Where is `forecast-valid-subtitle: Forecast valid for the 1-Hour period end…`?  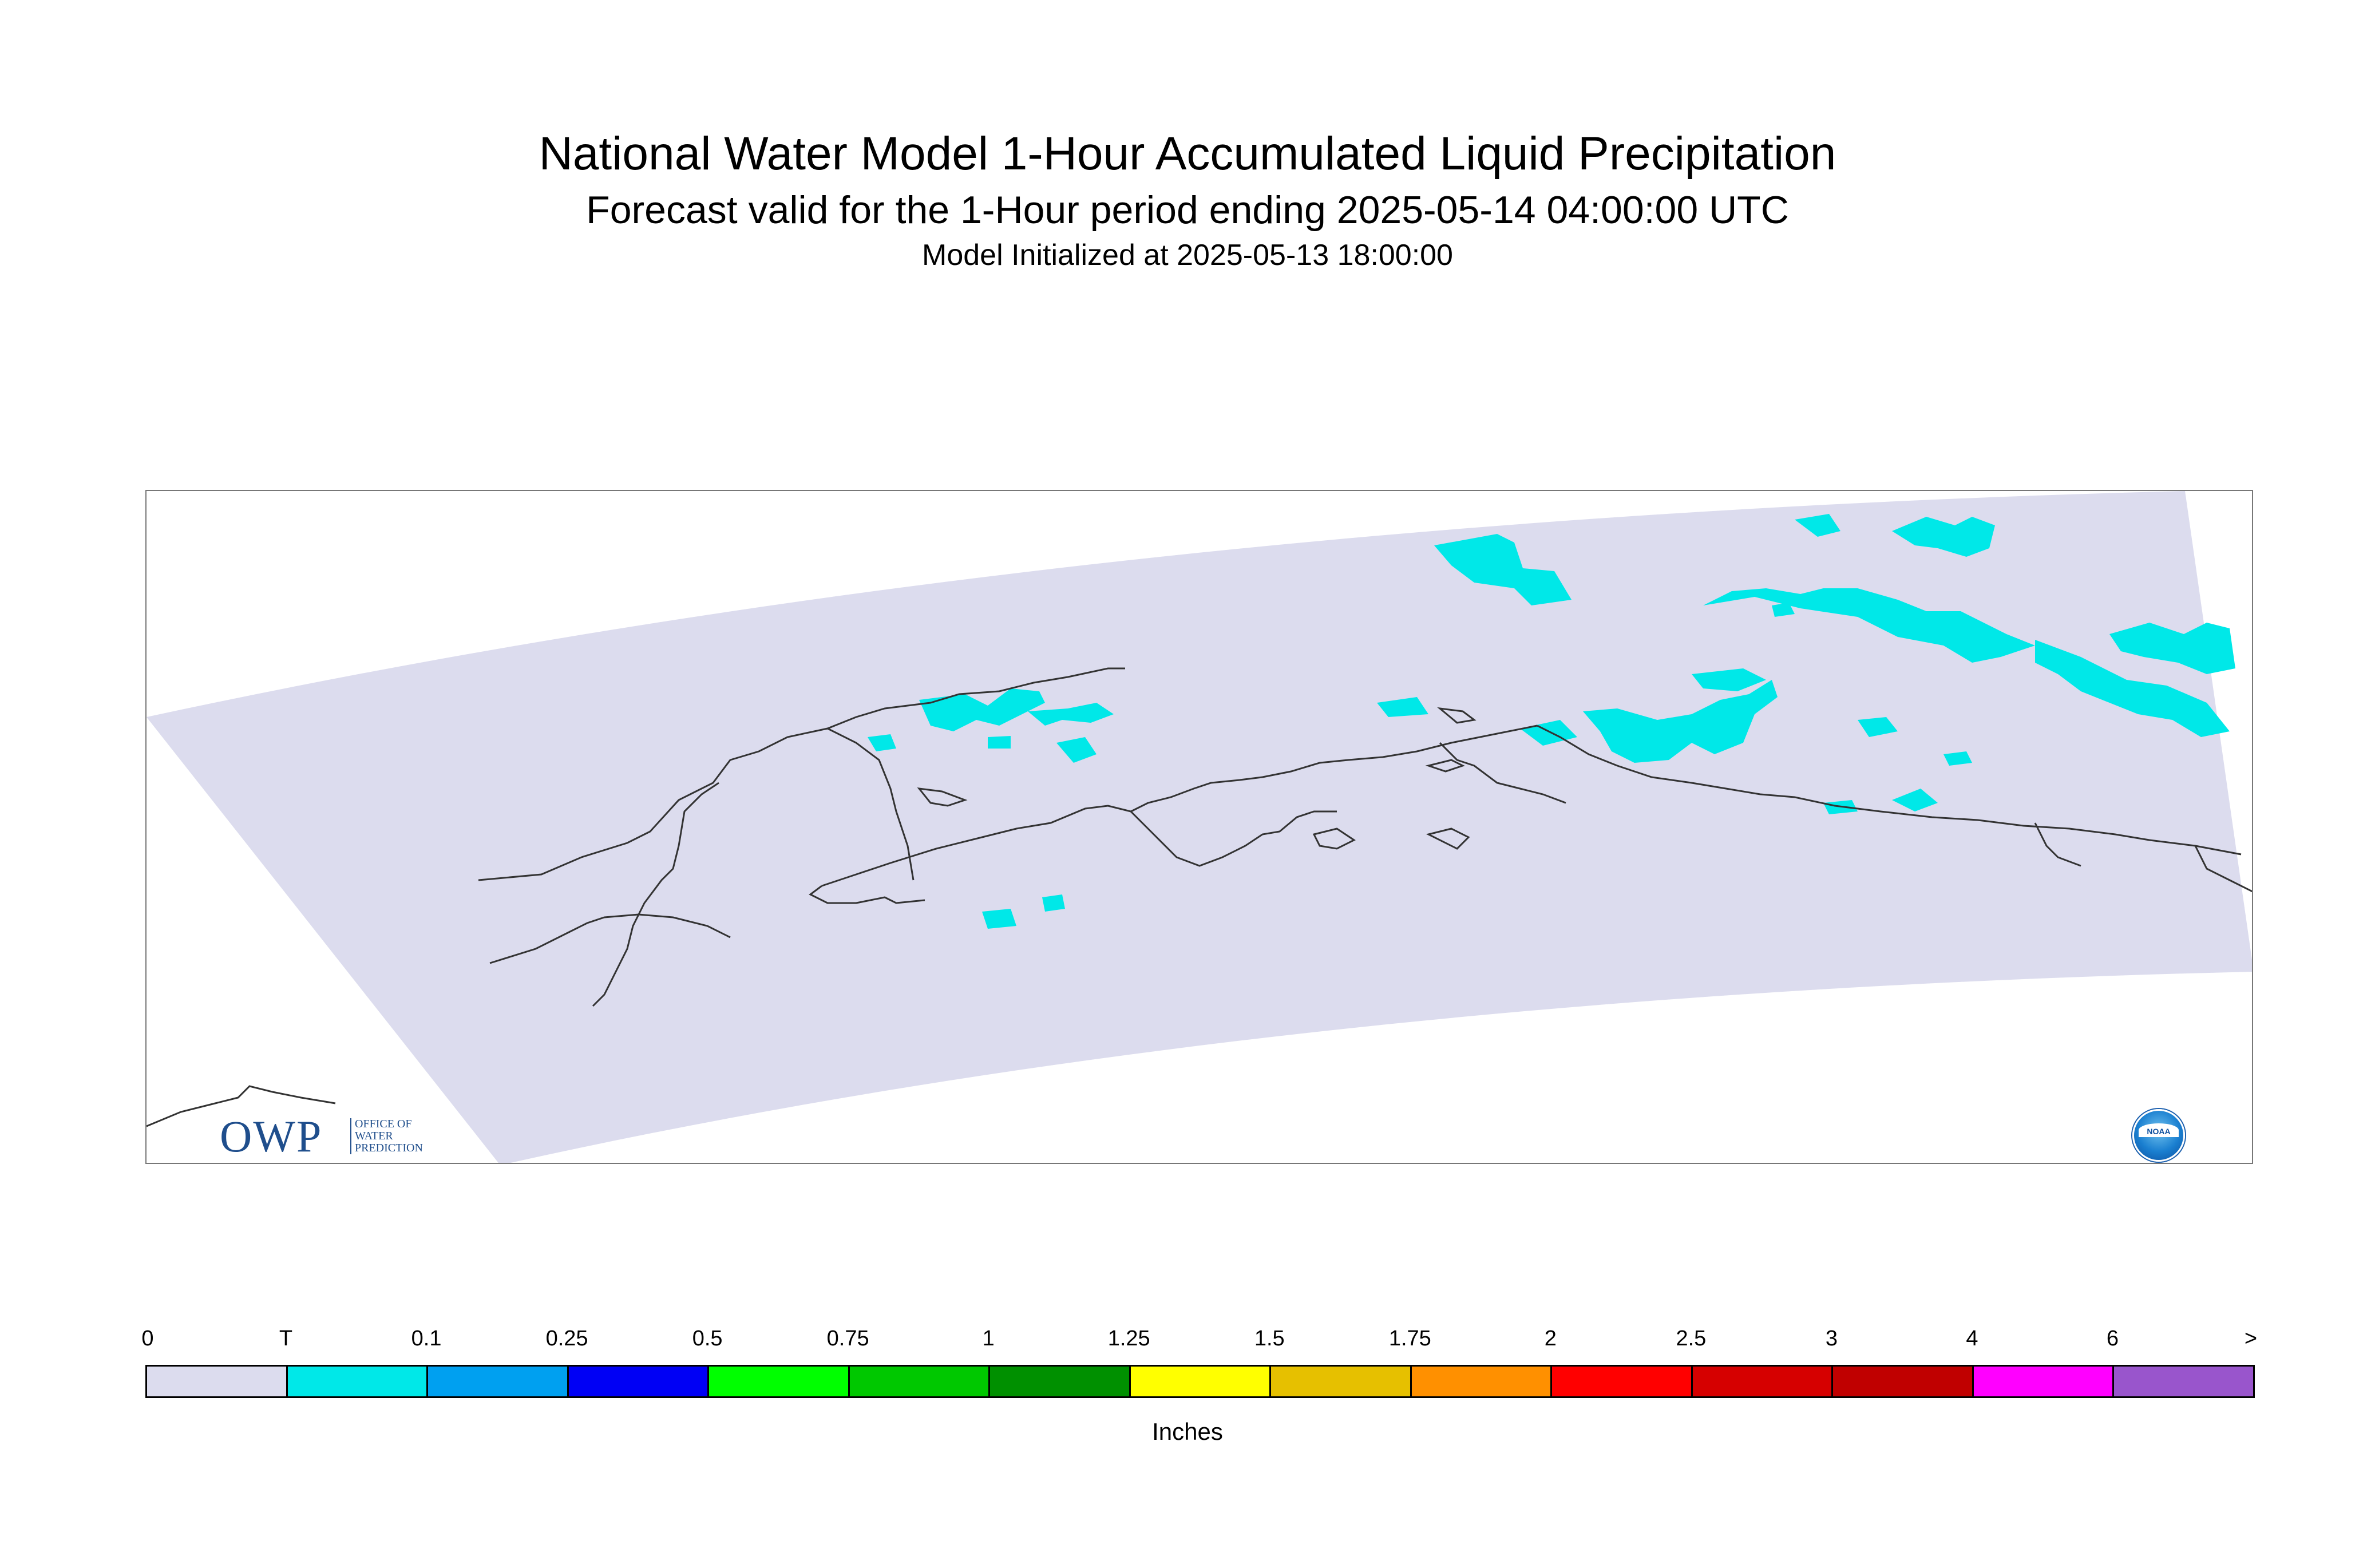
forecast-valid-subtitle: Forecast valid for the 1-Hour period end… is located at coordinates (1187, 210).